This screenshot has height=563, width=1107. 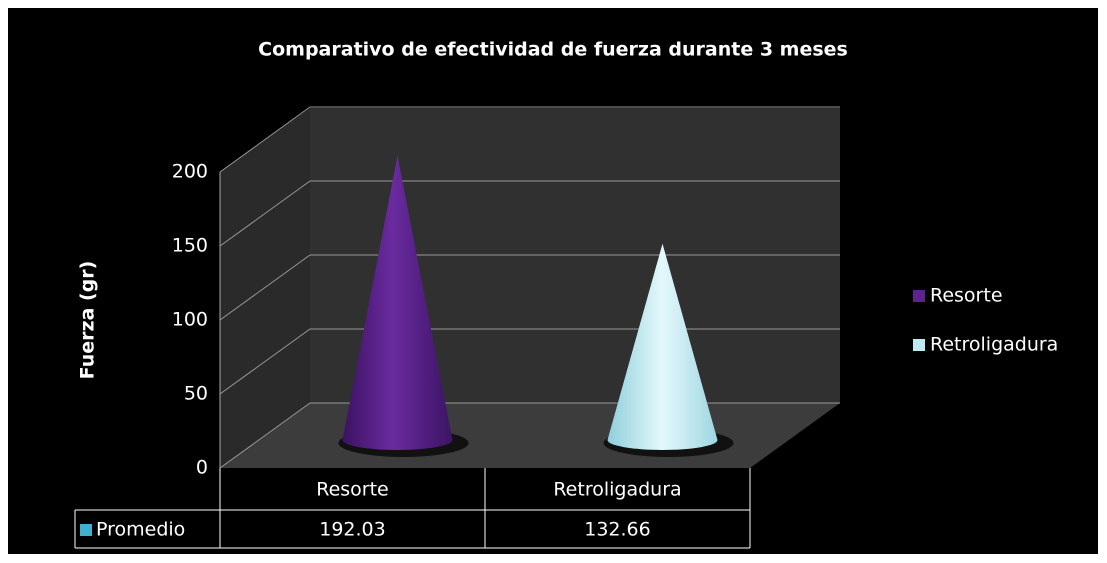 What do you see at coordinates (530, 435) in the screenshot?
I see `floor` at bounding box center [530, 435].